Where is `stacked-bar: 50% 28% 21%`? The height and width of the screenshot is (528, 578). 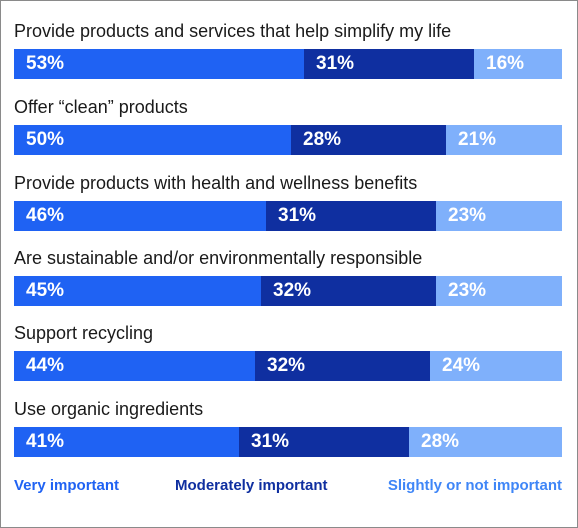
stacked-bar: 50% 28% 21% is located at coordinates (288, 140).